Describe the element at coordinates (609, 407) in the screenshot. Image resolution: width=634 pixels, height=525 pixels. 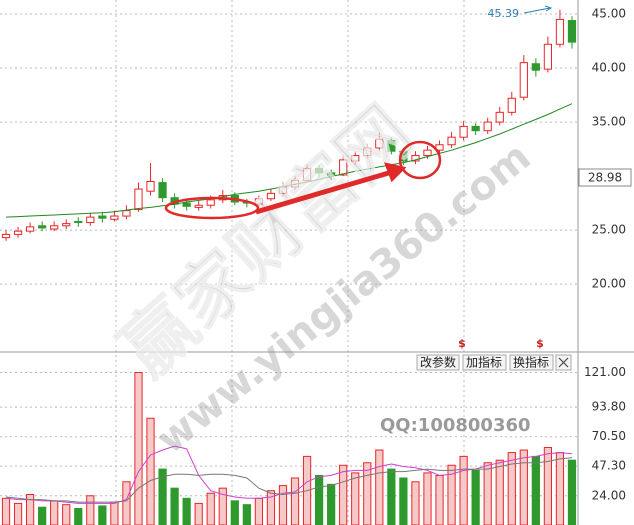
I see `y-tick-label: 93.80` at that location.